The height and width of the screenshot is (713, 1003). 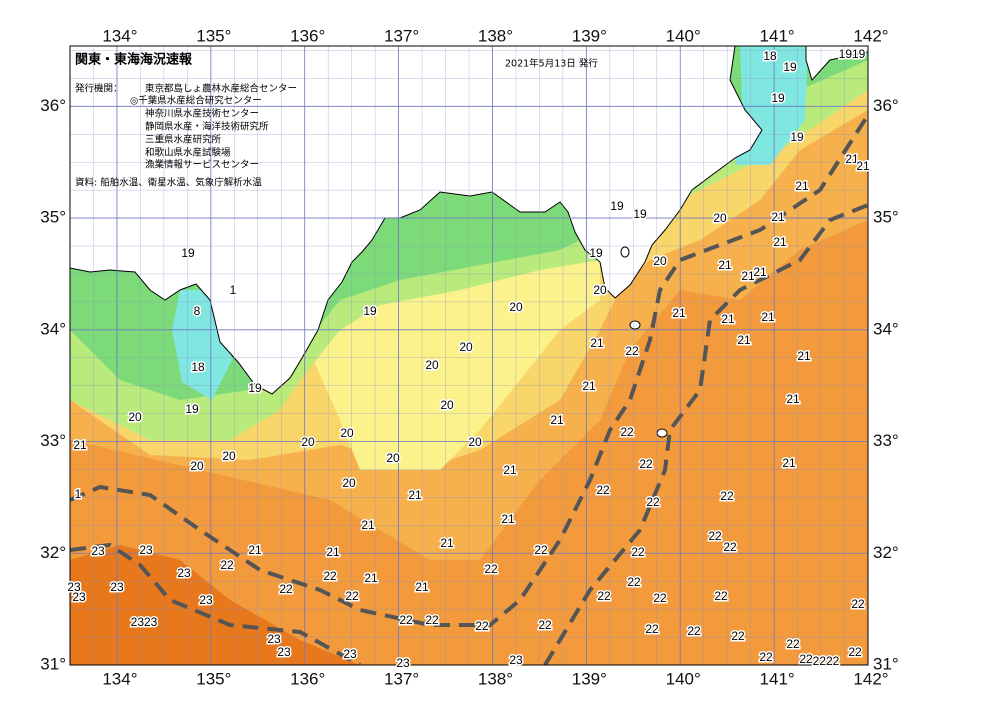 What do you see at coordinates (886, 217) in the screenshot?
I see `lat-tick-label: 35°` at bounding box center [886, 217].